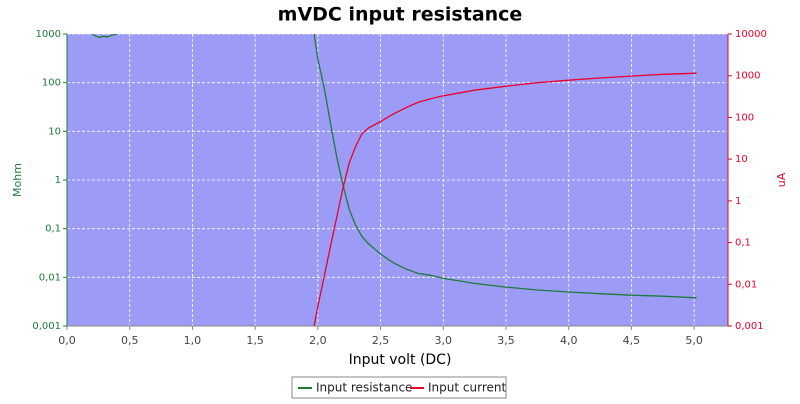 This screenshot has height=404, width=800. What do you see at coordinates (54, 131) in the screenshot?
I see `y-tick-label: 10` at bounding box center [54, 131].